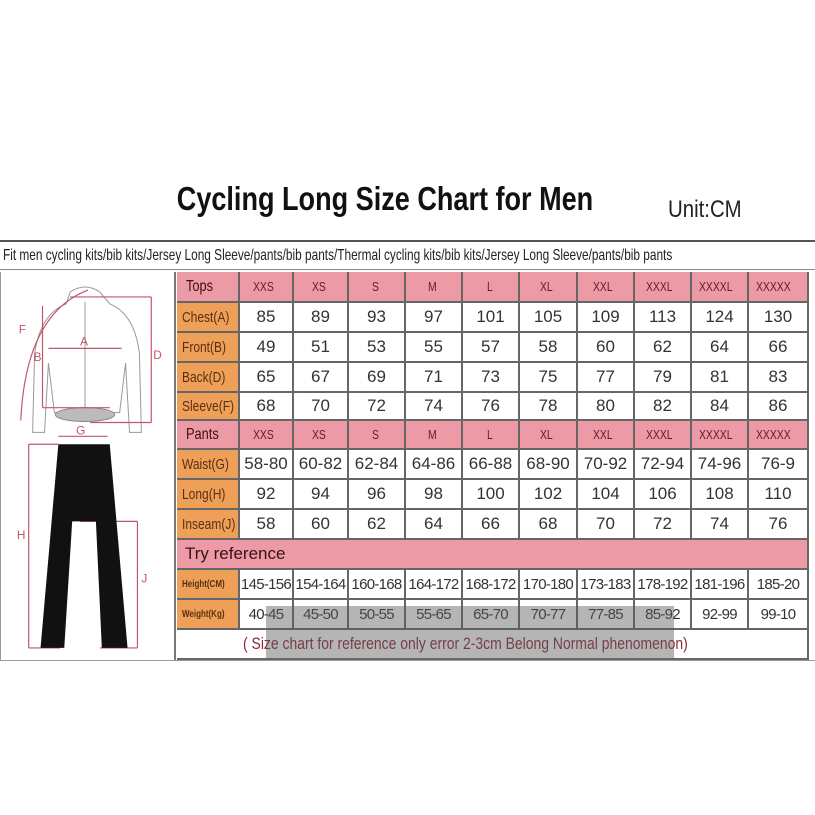 The height and width of the screenshot is (815, 815). Describe the element at coordinates (546, 286) in the screenshot. I see `size-header-text: XL` at that location.